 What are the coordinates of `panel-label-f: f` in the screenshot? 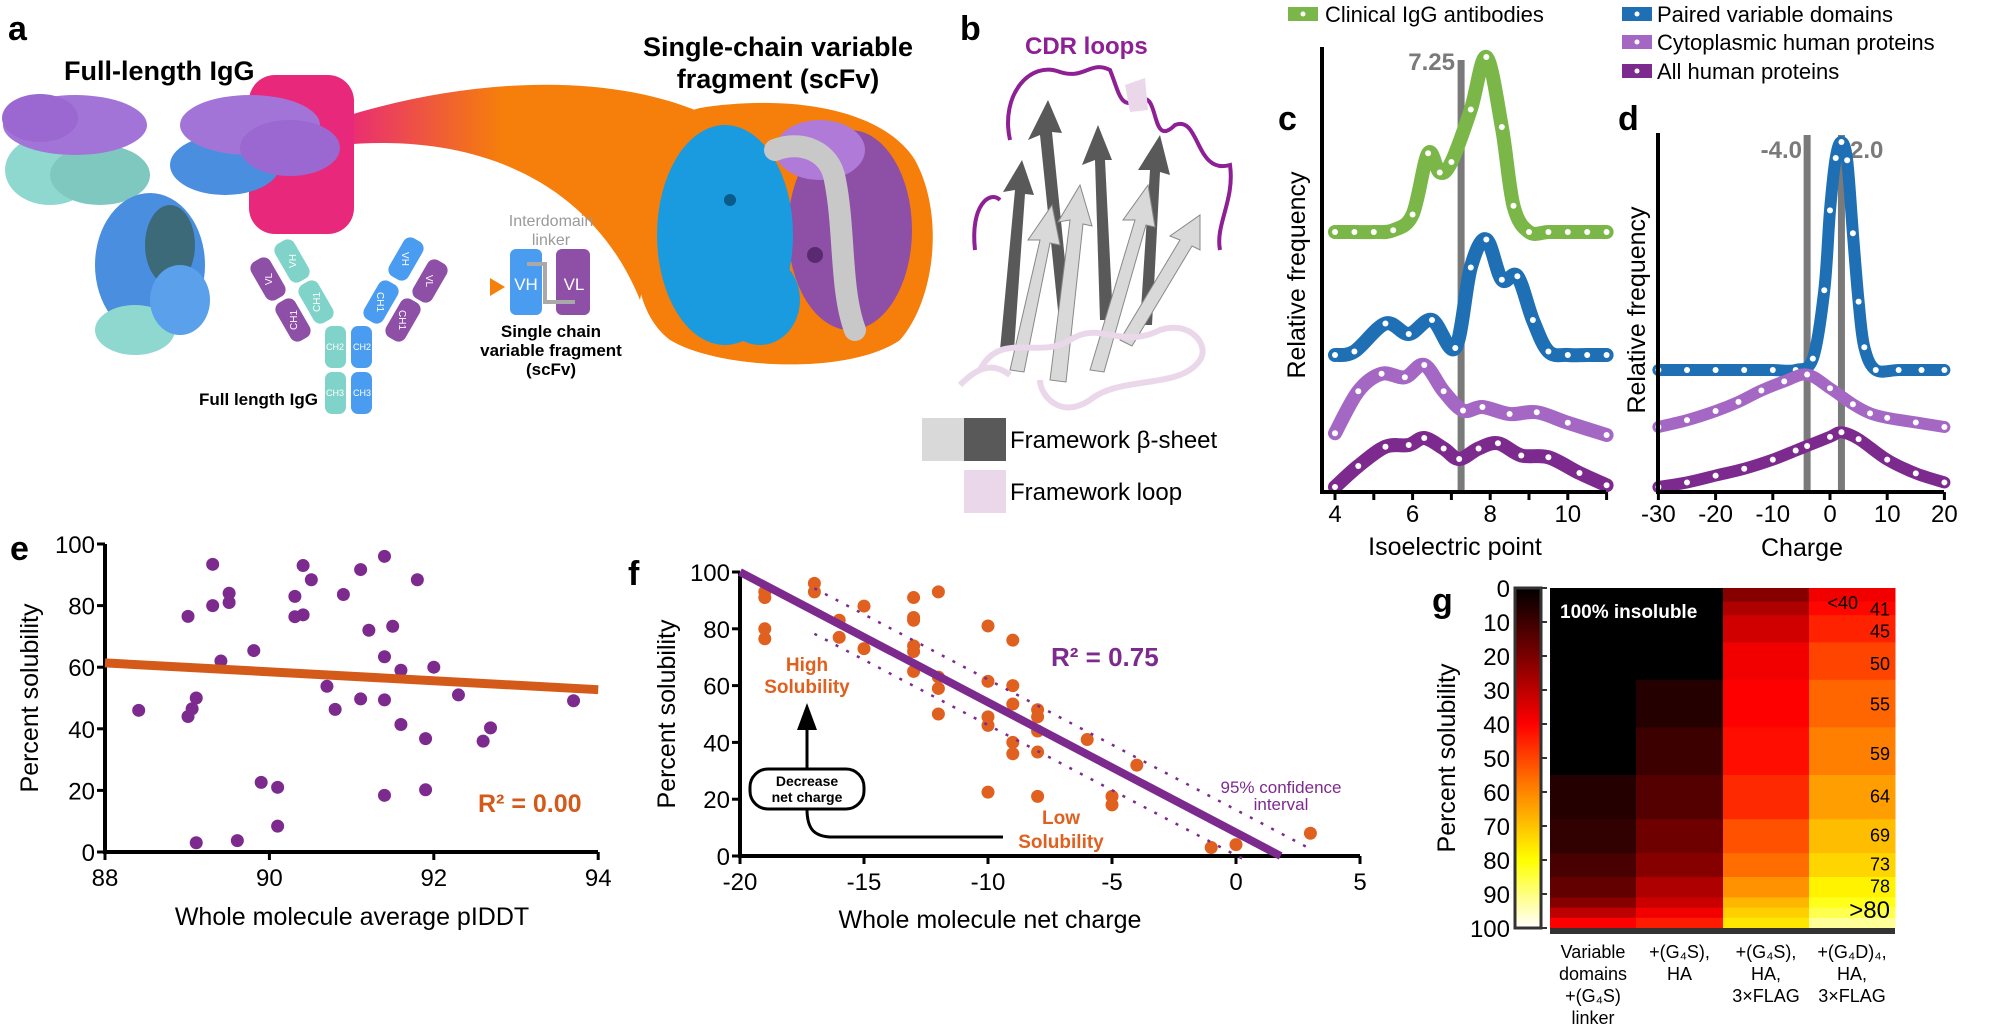 It's located at (634, 574).